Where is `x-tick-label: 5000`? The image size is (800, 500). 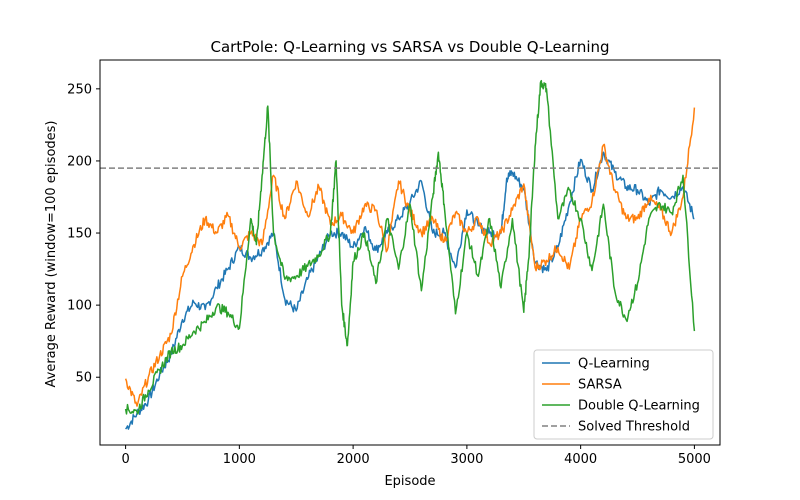
x-tick-label: 5000 is located at coordinates (694, 459).